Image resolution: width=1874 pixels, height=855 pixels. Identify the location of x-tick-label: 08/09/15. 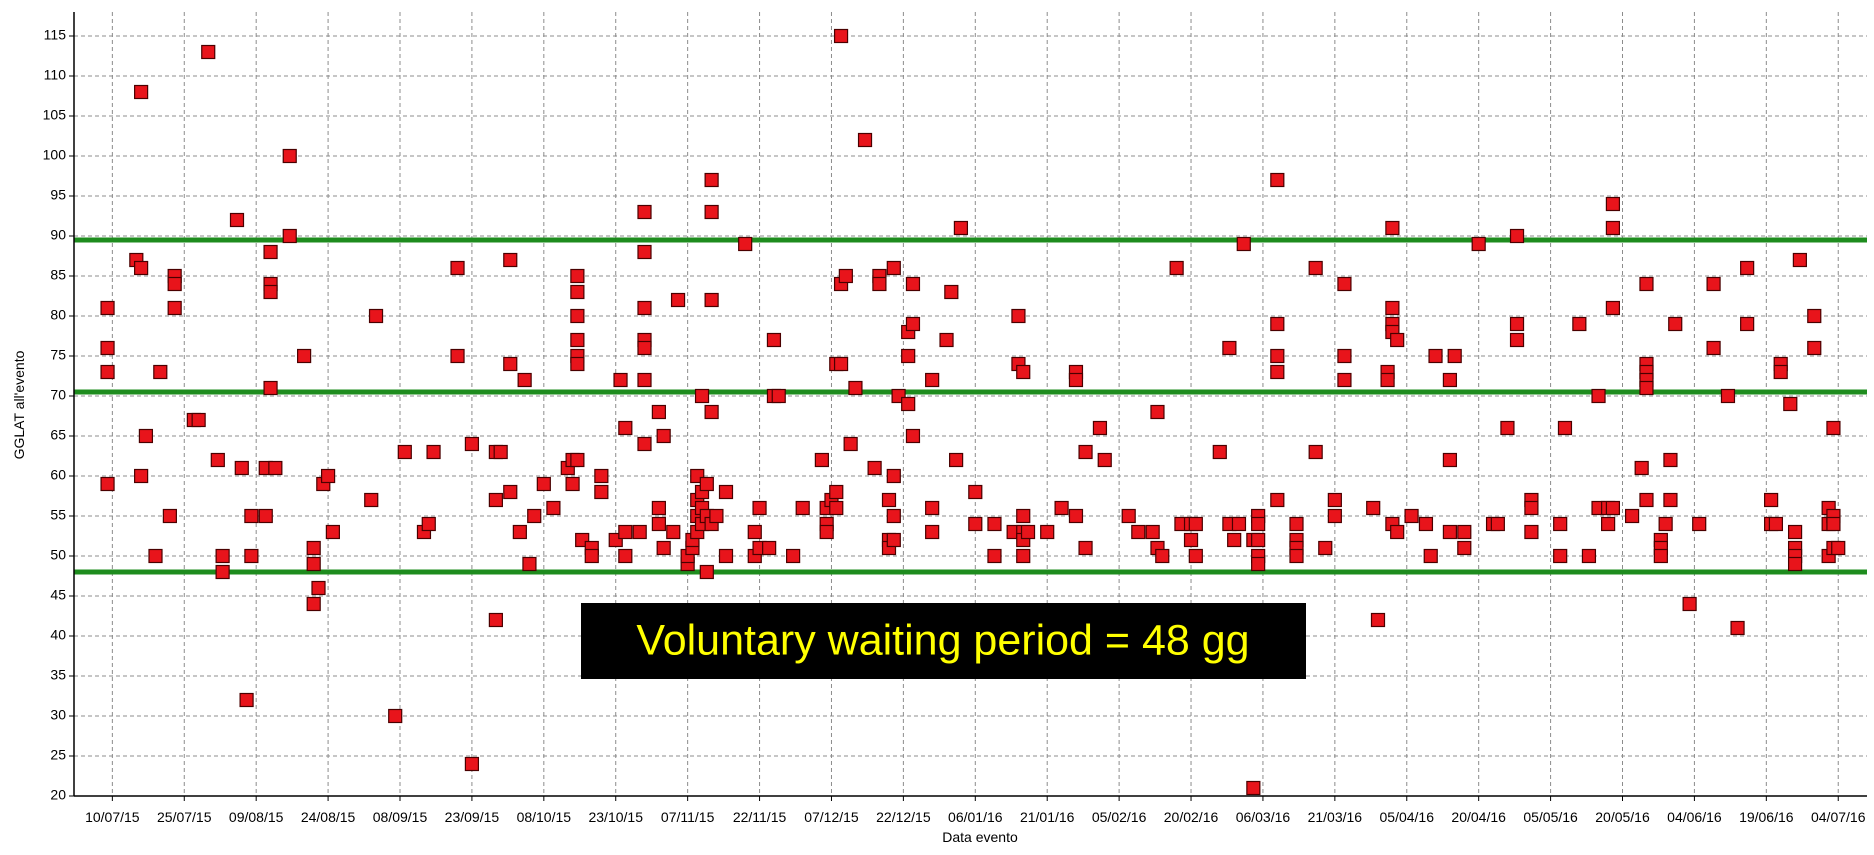
(400, 817).